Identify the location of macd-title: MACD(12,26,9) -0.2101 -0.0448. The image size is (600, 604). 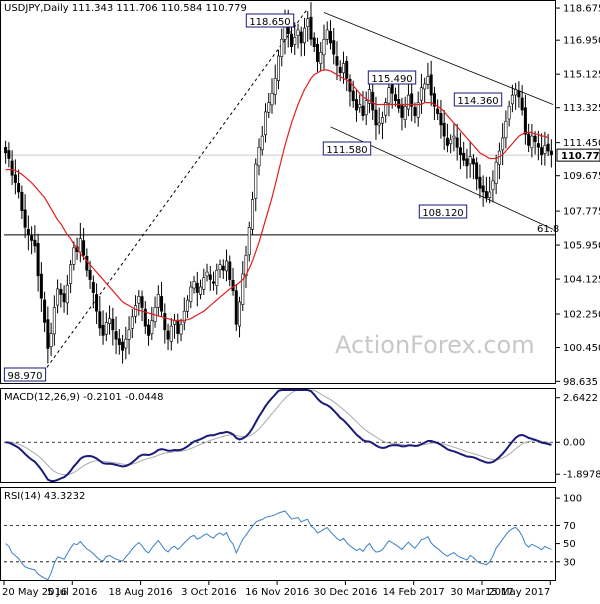
(84, 397).